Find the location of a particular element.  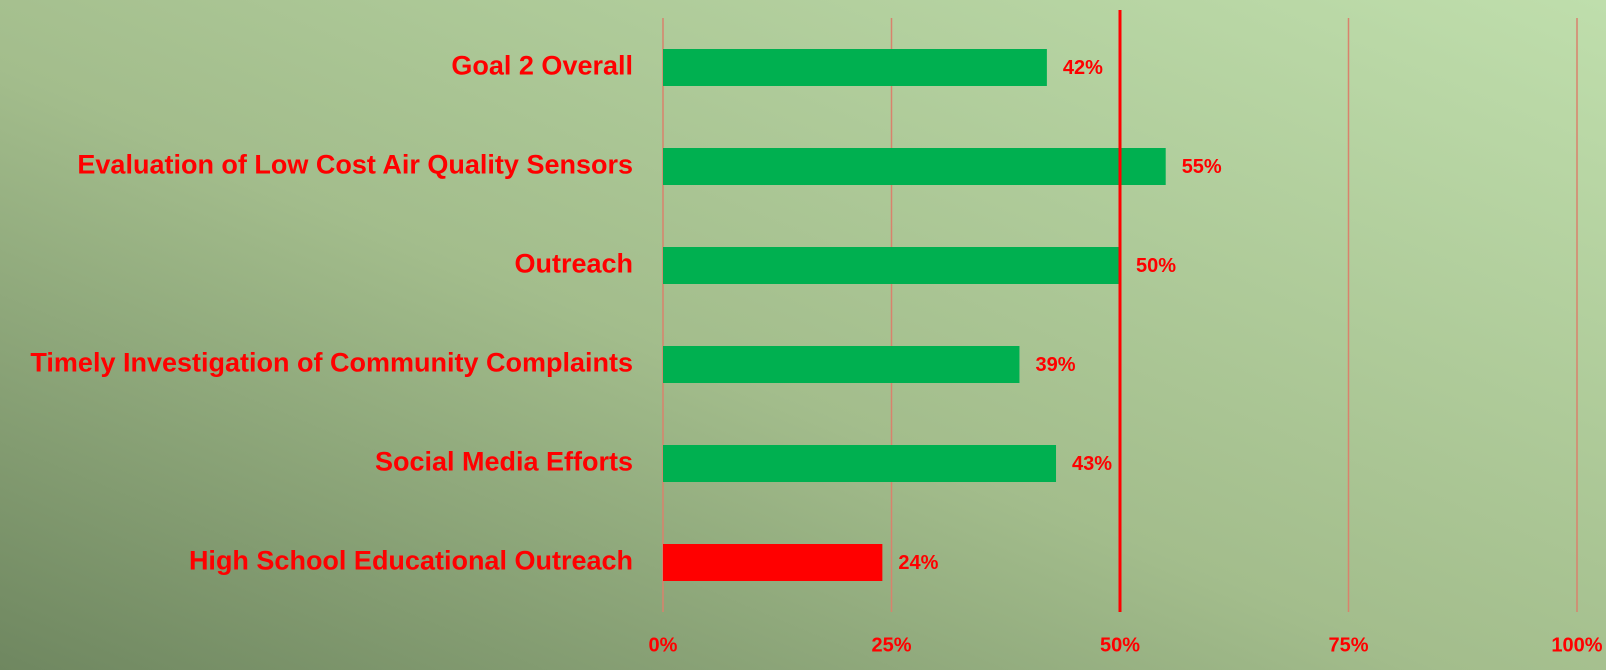

x-tick-label: 75% is located at coordinates (1348, 645).